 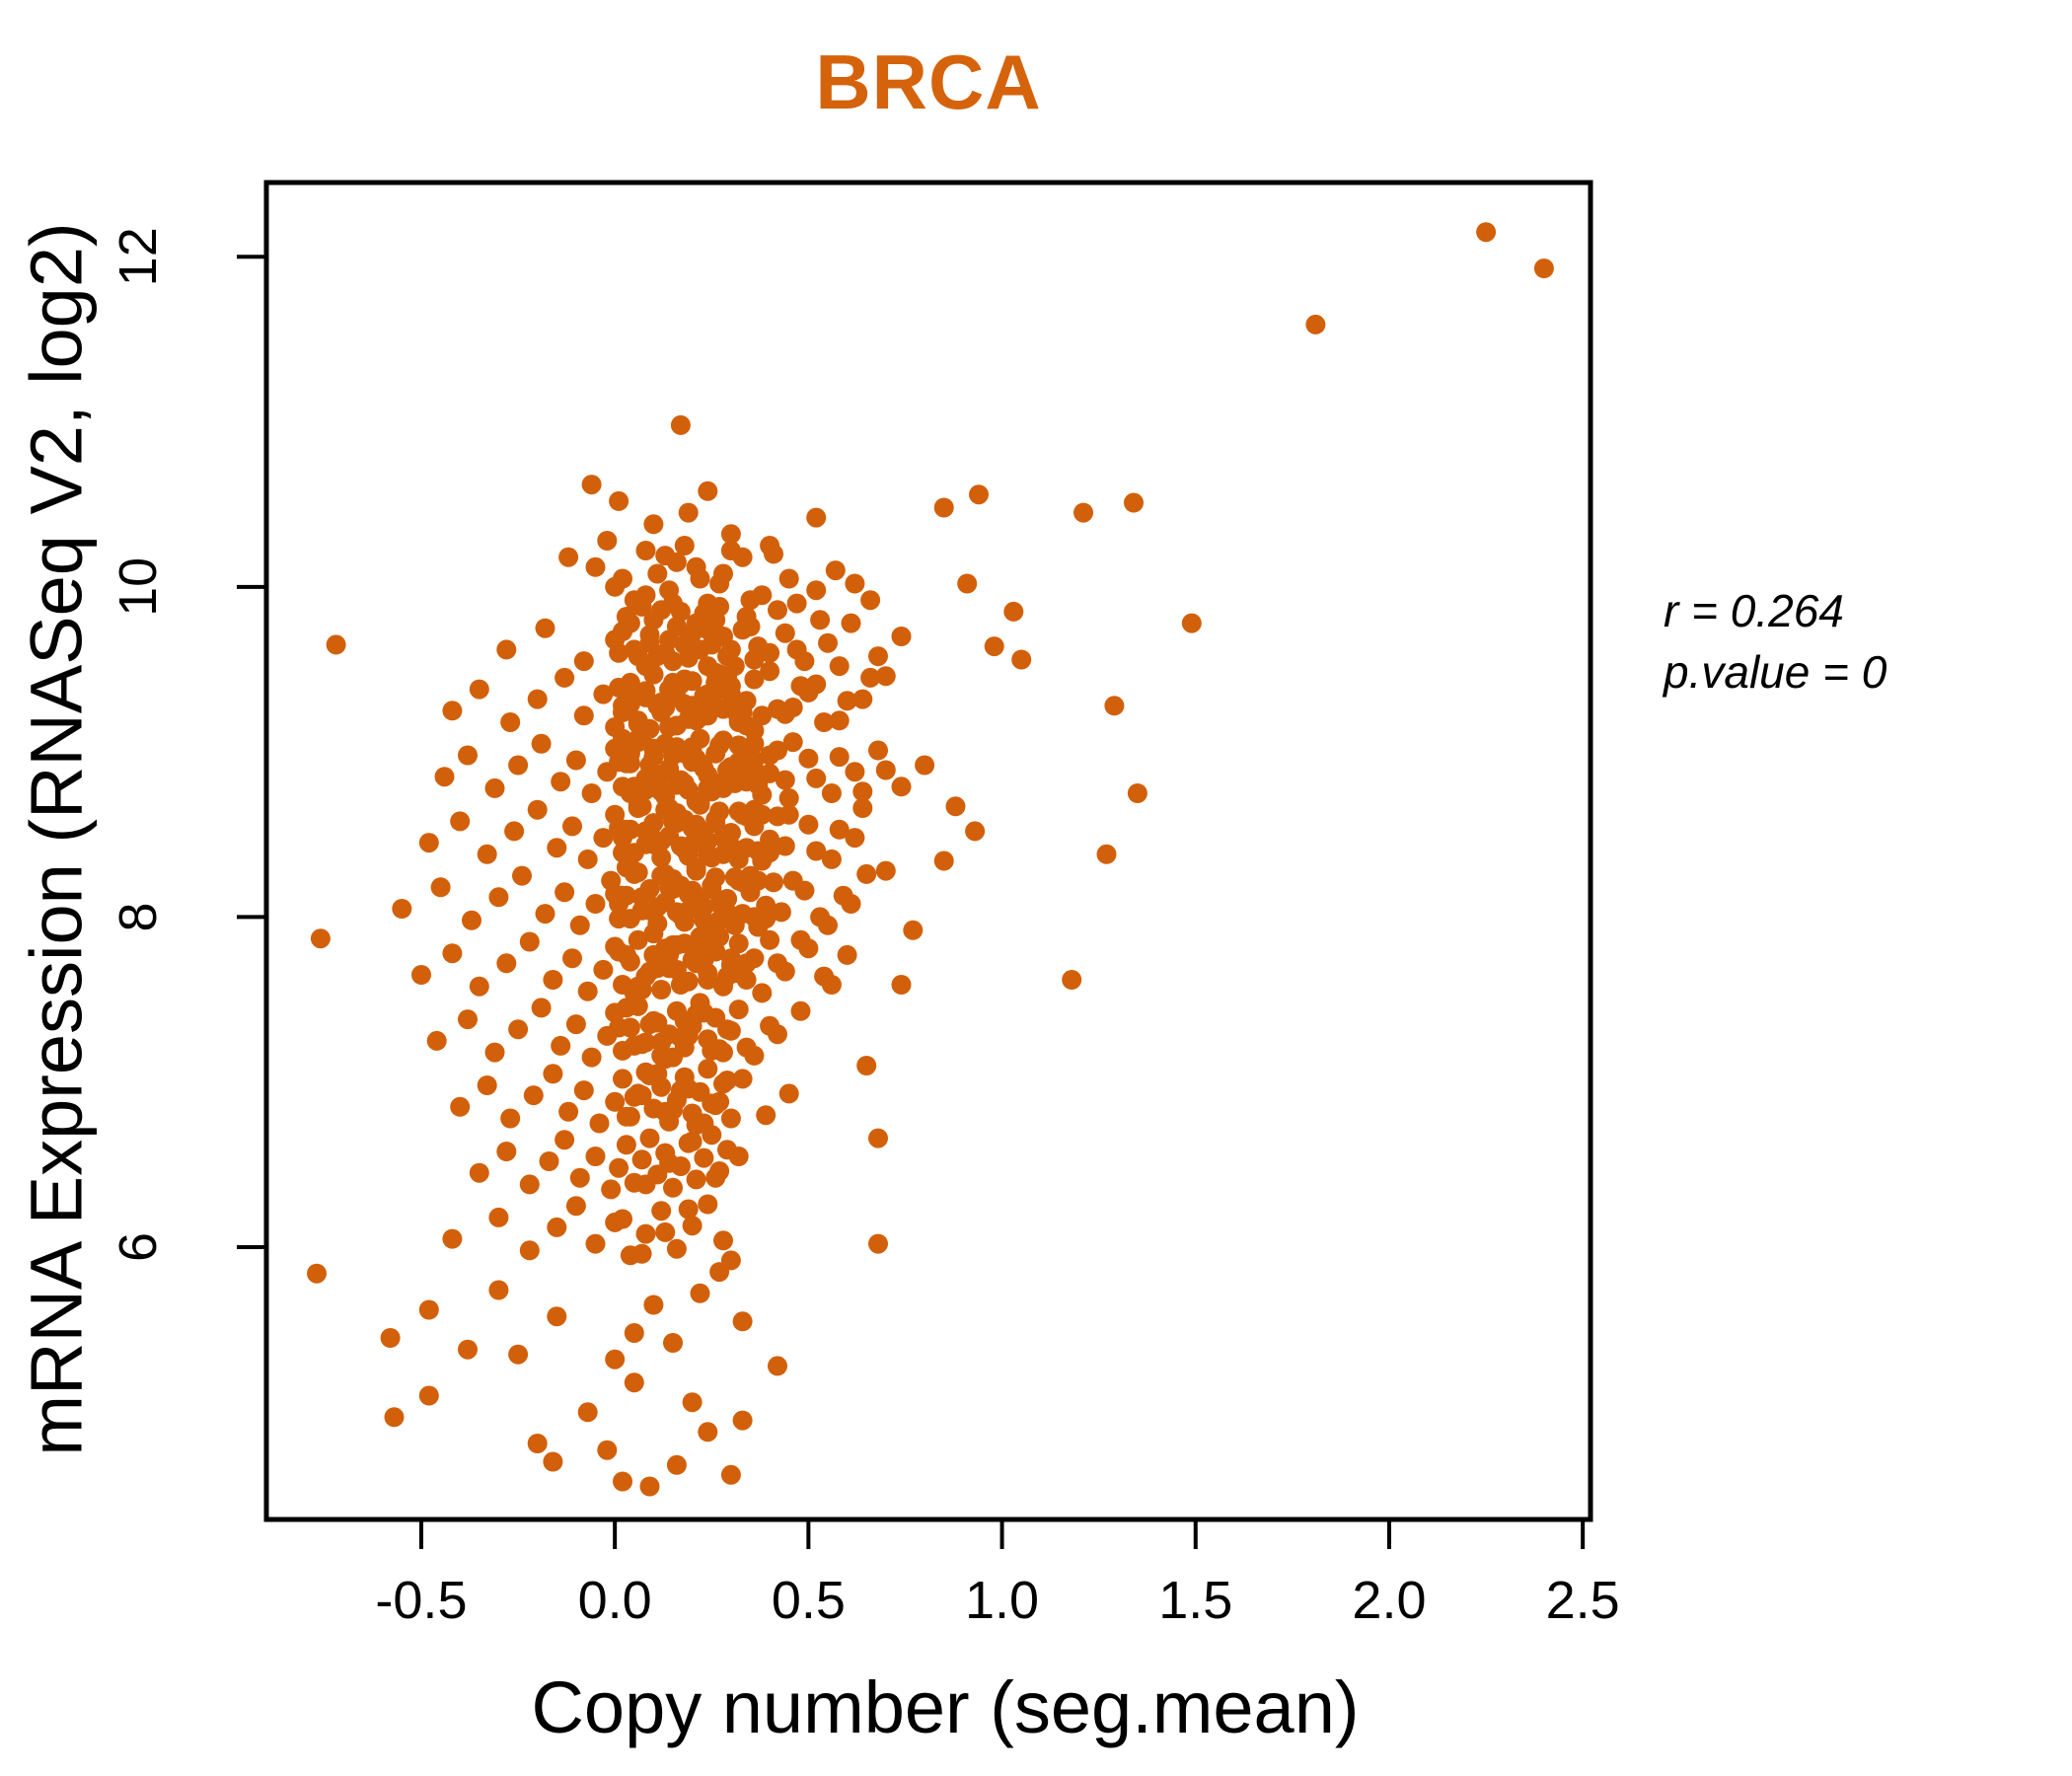 I want to click on p-value-text: p.value = 0, so click(x=1776, y=672).